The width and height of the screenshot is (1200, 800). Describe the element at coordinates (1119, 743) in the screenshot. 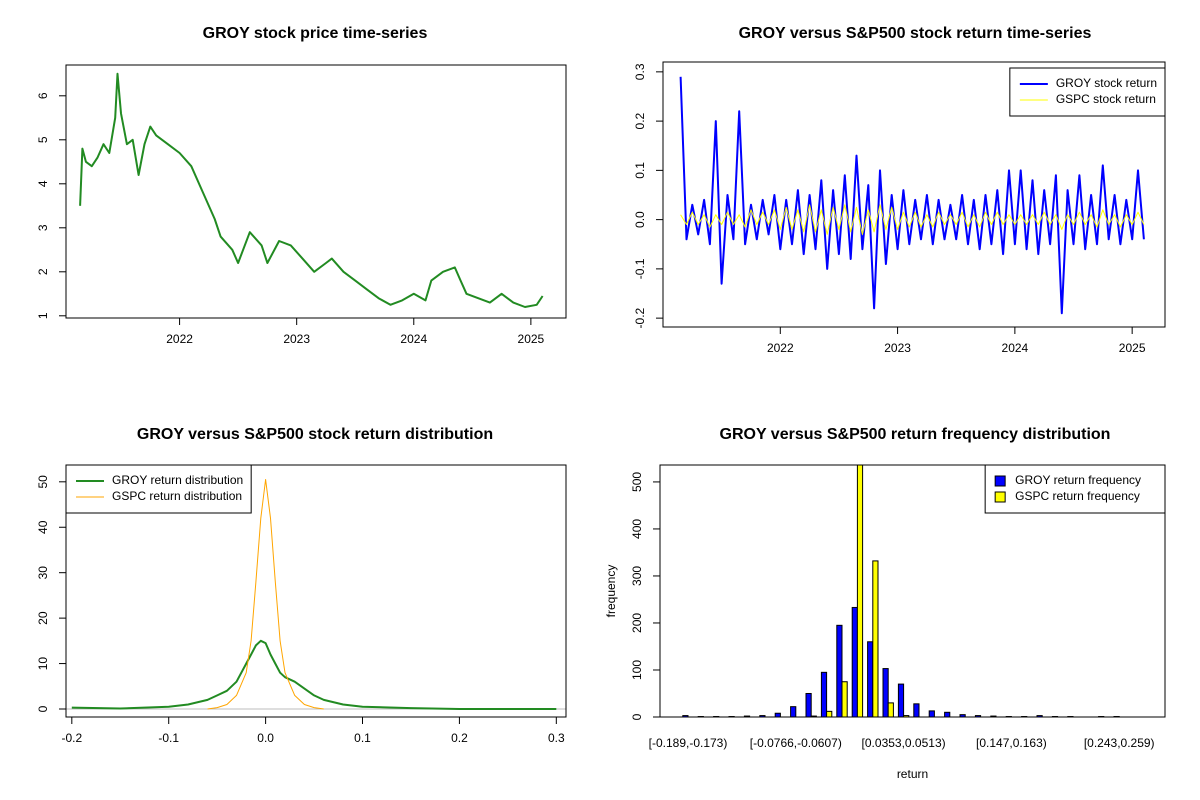

I see `x-tick-label: [0.243,0.259)` at that location.